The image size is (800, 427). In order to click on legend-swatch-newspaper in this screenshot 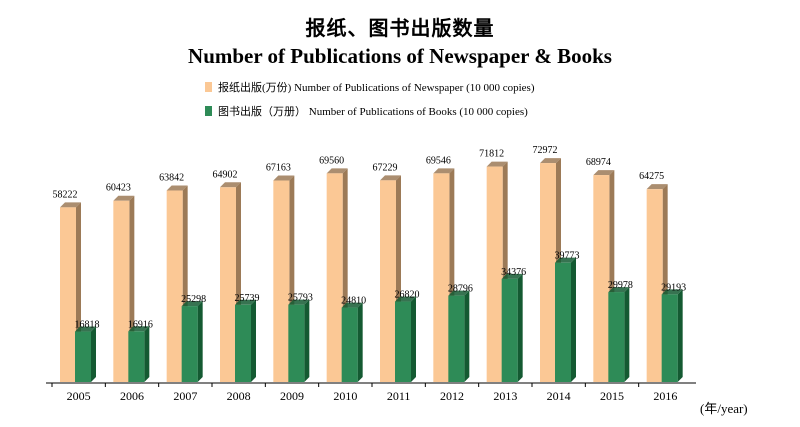, I will do `click(208, 87)`.